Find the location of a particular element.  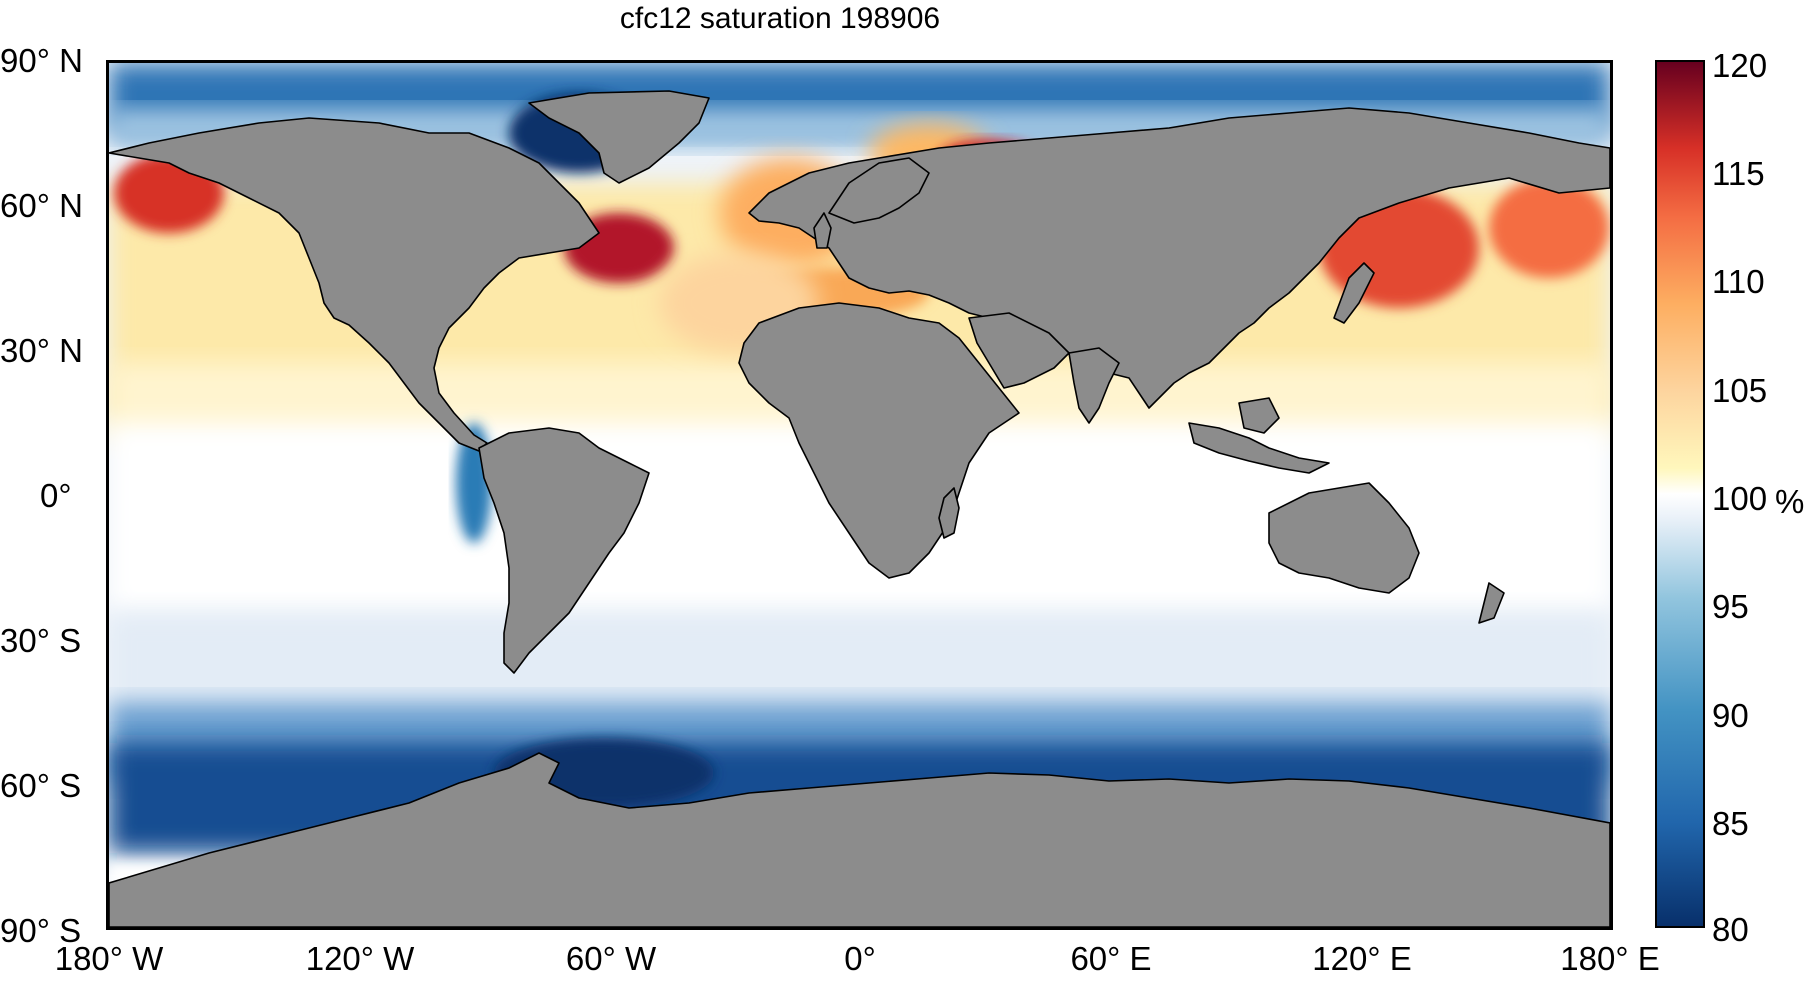

lat-label-0: 0° is located at coordinates (56, 495).